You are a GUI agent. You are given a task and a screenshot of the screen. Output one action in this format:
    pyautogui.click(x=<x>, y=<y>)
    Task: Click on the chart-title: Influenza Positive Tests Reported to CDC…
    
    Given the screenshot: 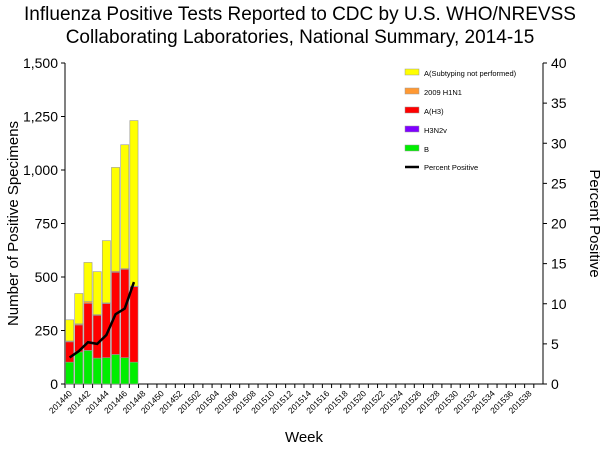 What is the action you would take?
    pyautogui.click(x=300, y=26)
    